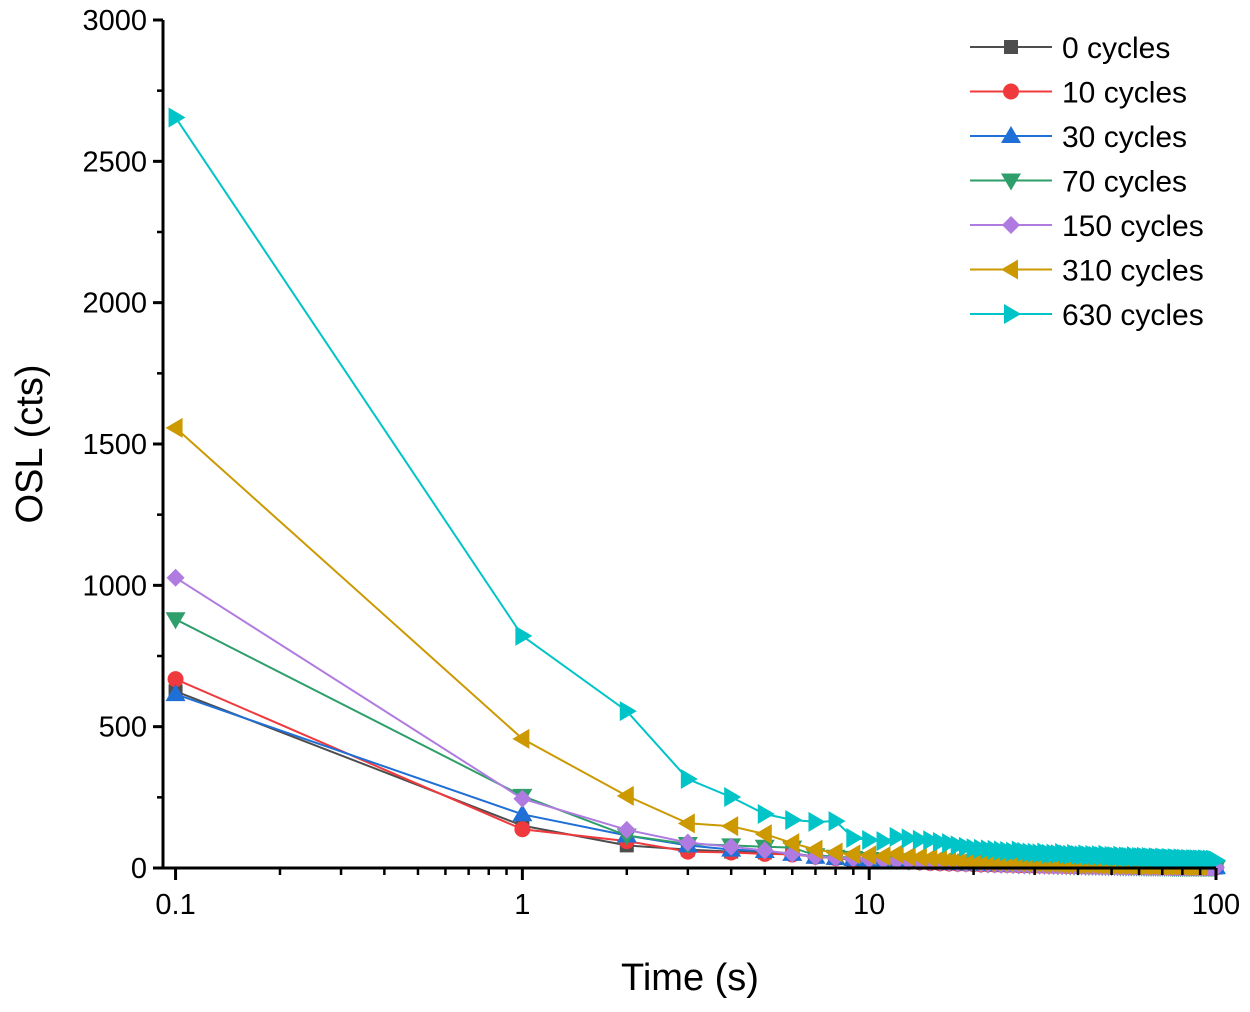 The height and width of the screenshot is (1012, 1250). Describe the element at coordinates (1012, 314) in the screenshot. I see `legend-marker-triangle-right-icon` at that location.